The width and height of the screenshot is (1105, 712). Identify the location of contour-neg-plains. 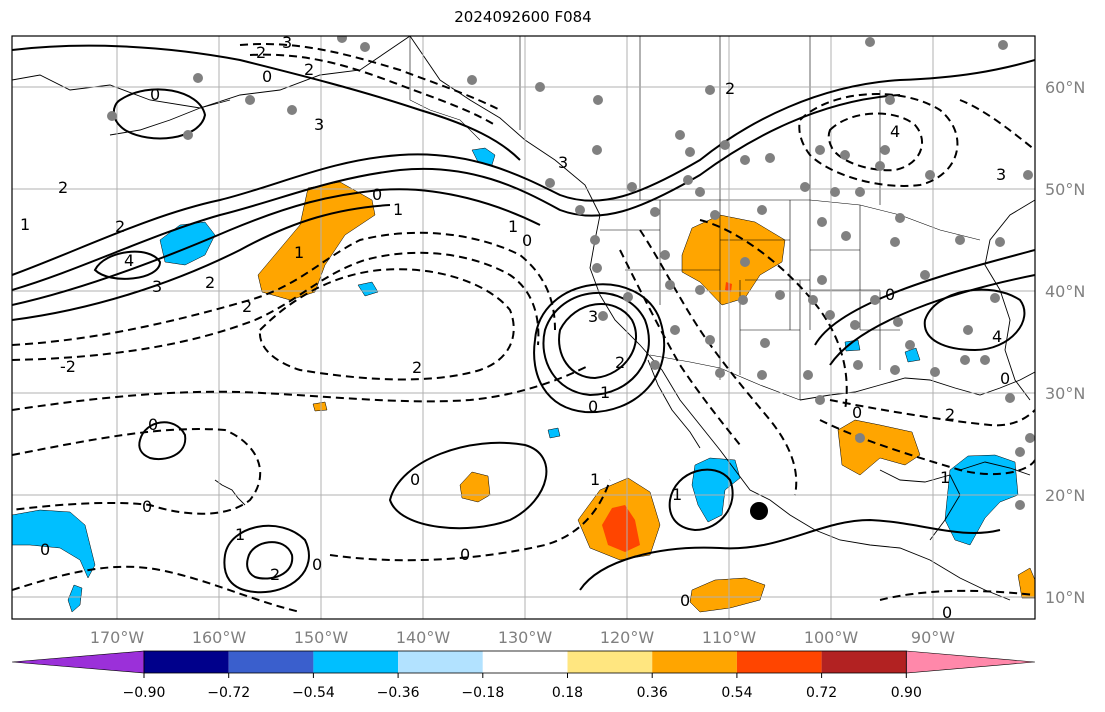
(773, 315).